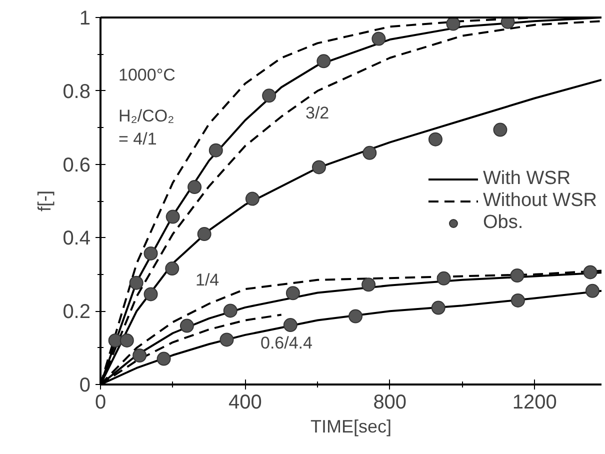  What do you see at coordinates (100, 403) in the screenshot?
I see `x-tick-label: 0` at bounding box center [100, 403].